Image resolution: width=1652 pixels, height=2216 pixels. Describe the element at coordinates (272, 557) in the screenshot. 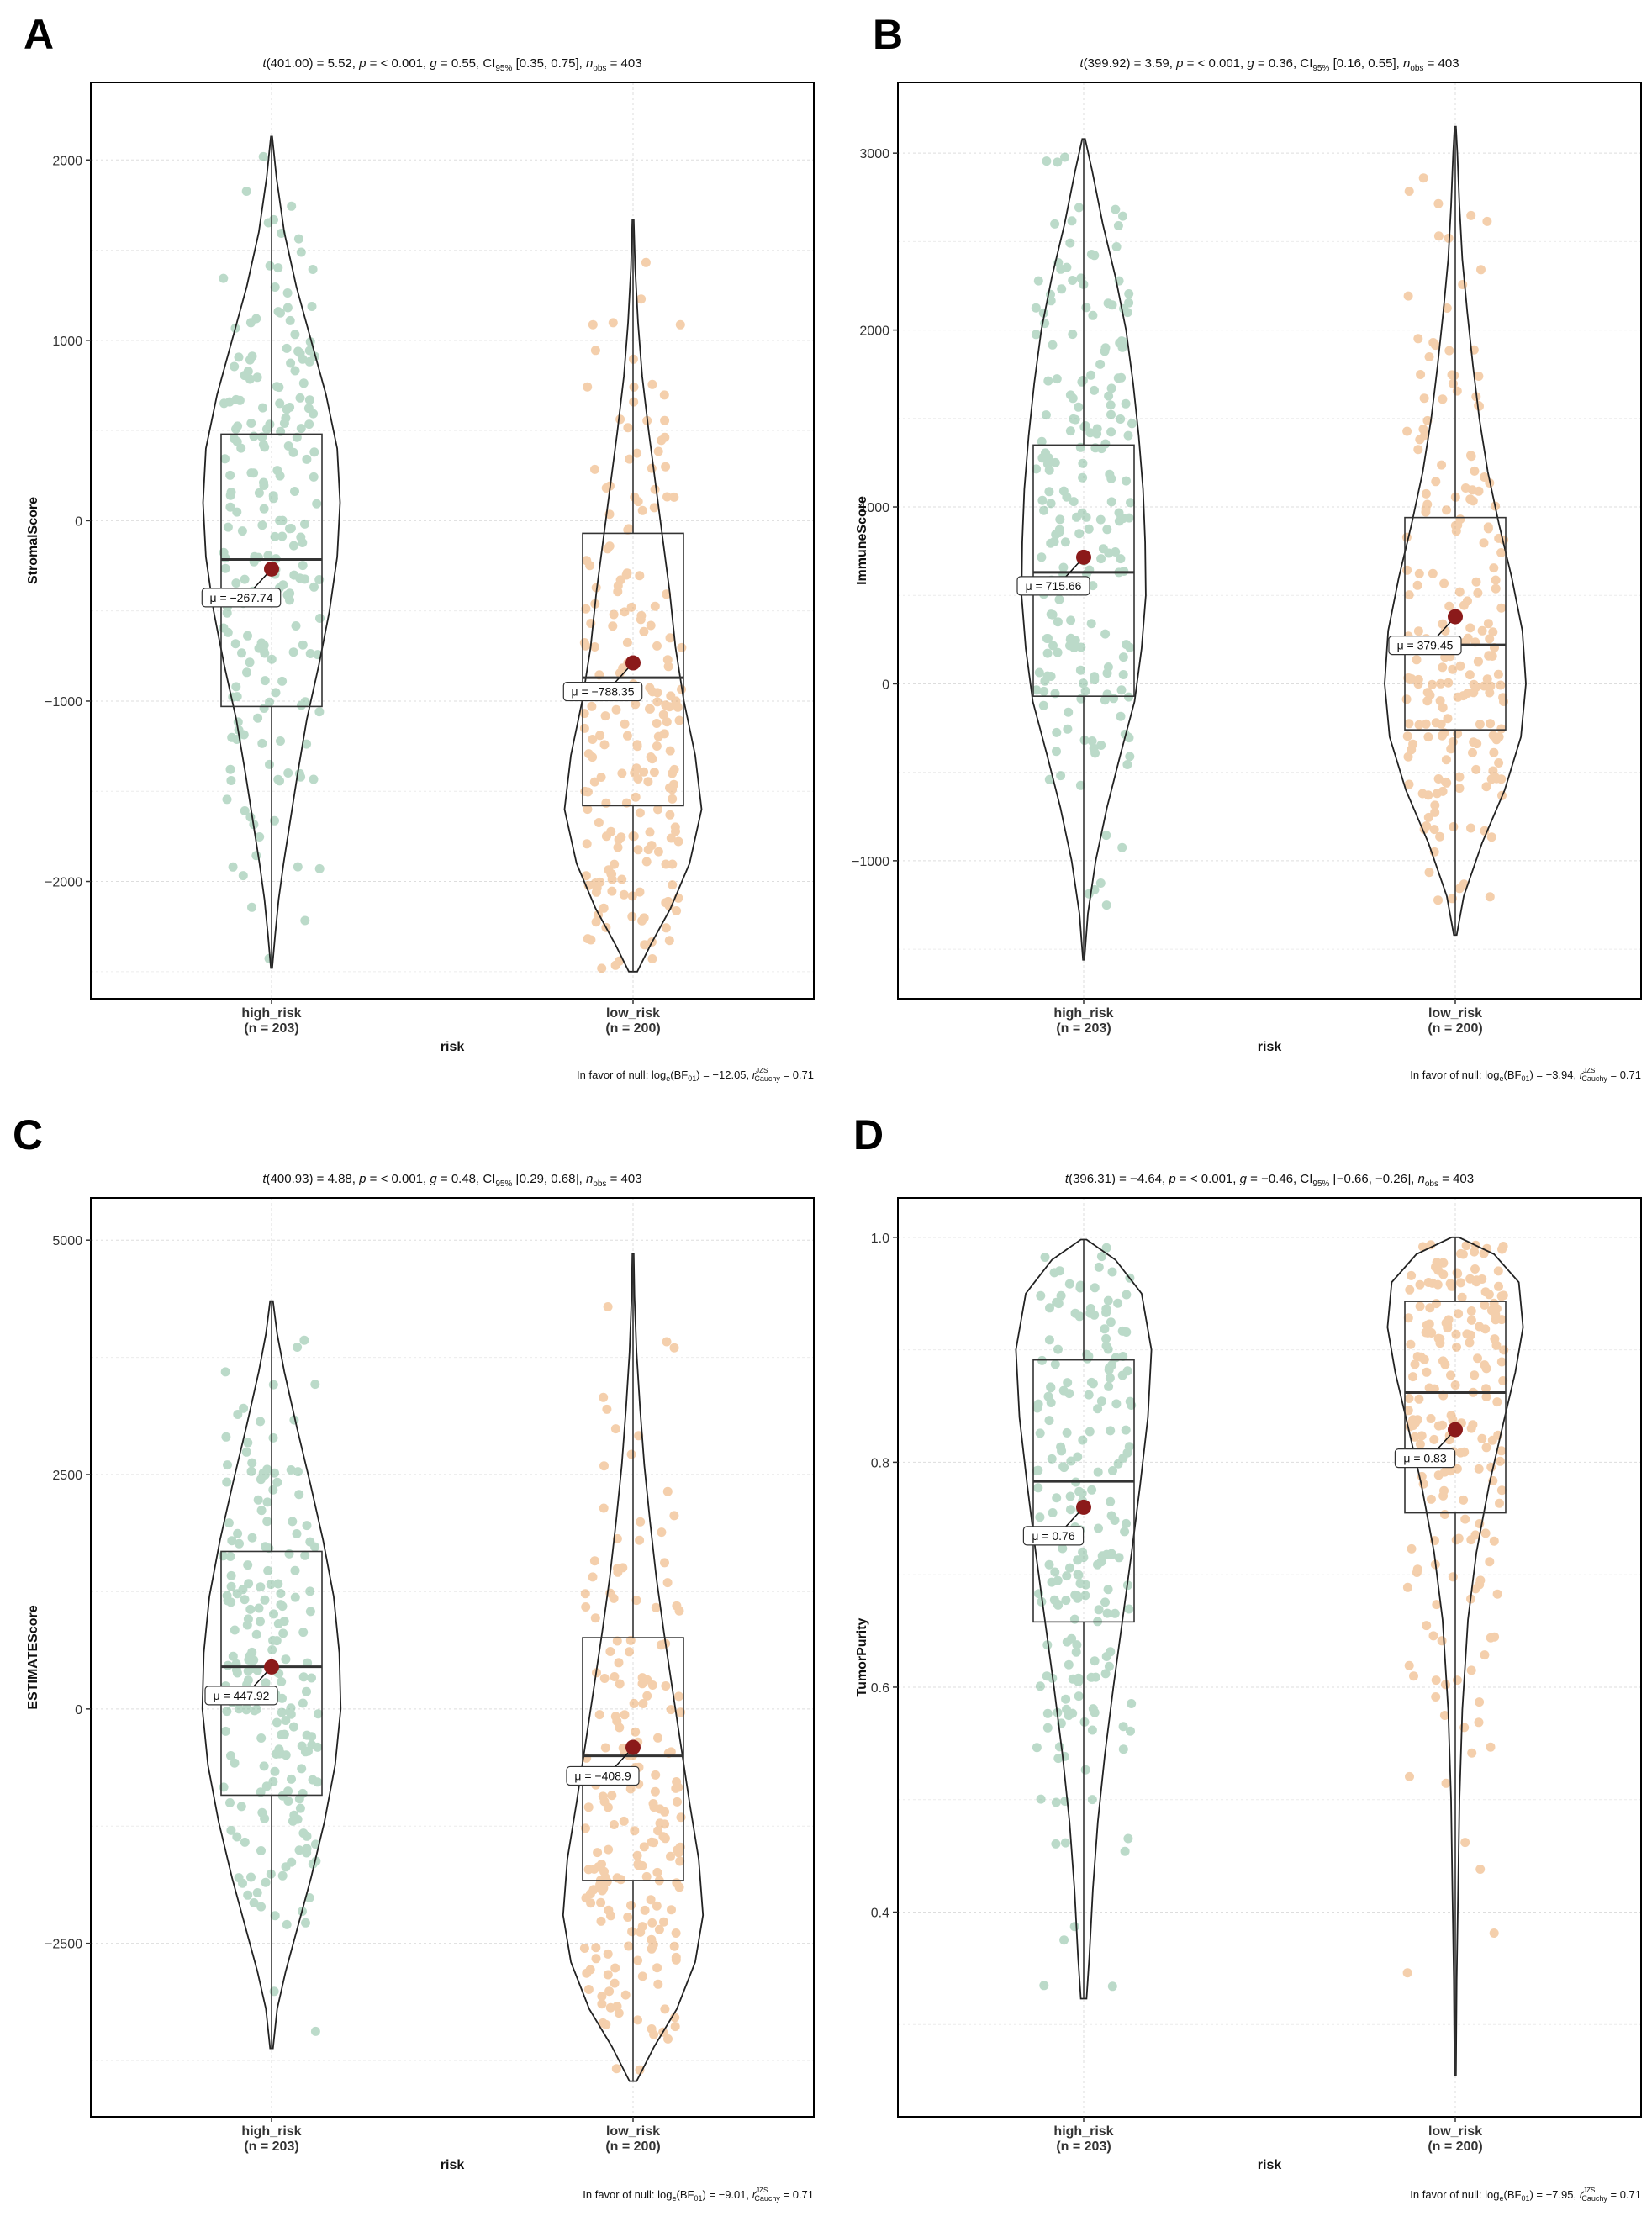

I see `high_risk-points` at that location.